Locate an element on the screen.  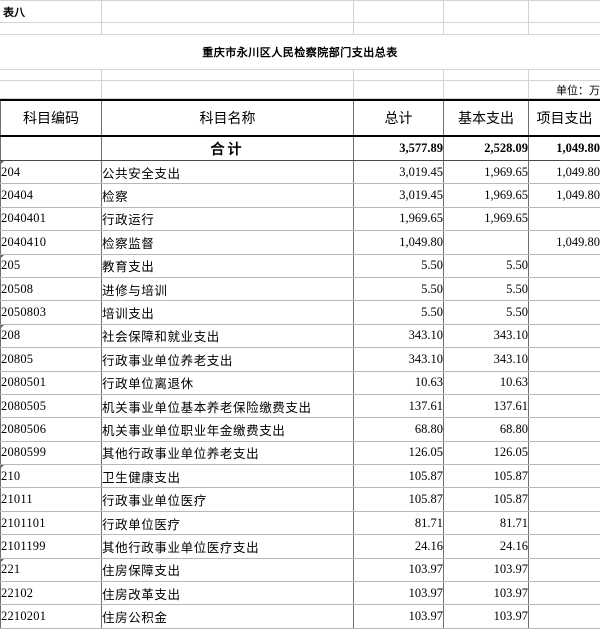
row-basic: 5.50 is located at coordinates (486, 312).